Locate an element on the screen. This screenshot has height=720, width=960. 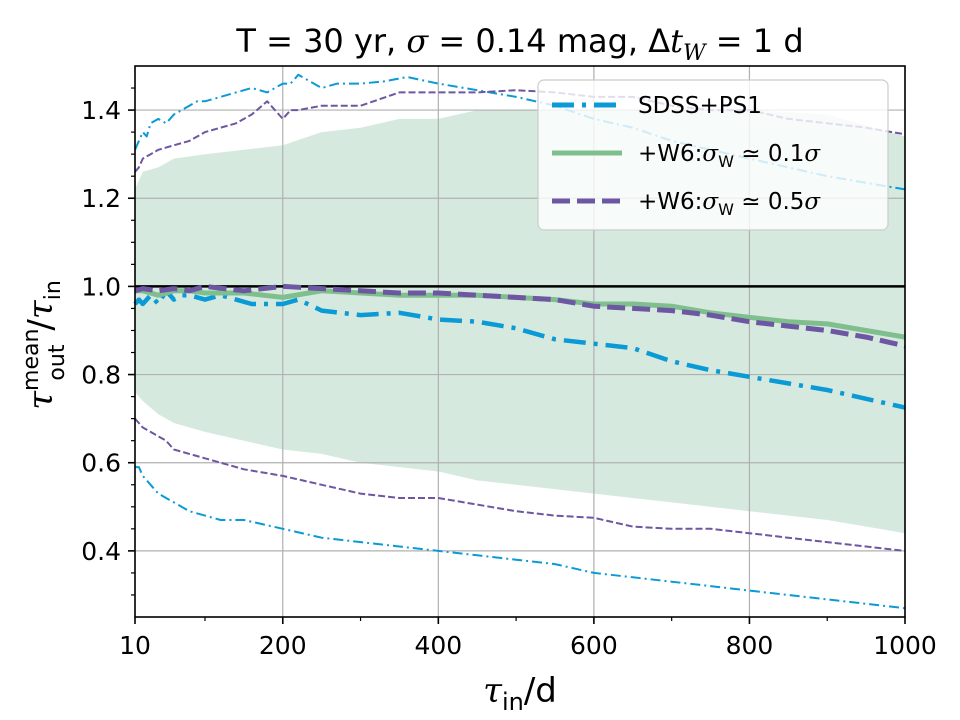
legend-w6-05-sigma2: σ is located at coordinates (812, 202).